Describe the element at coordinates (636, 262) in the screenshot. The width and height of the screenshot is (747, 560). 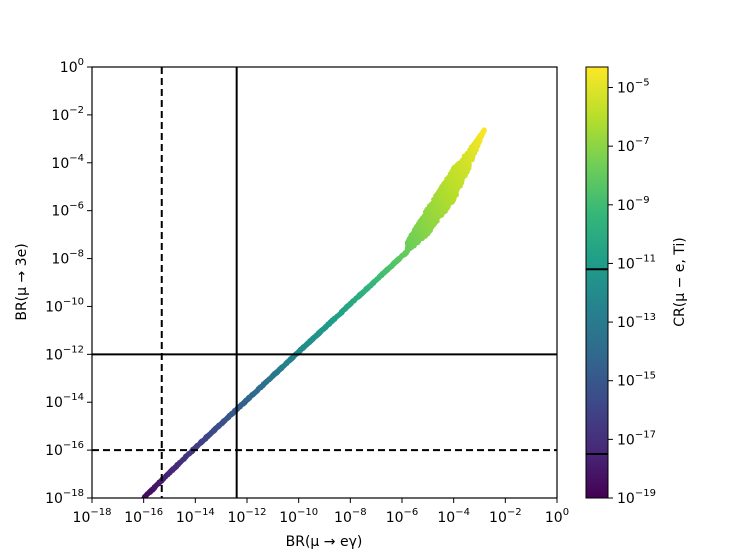
I see `colorbar-tick-label: 10⁻¹¹` at that location.